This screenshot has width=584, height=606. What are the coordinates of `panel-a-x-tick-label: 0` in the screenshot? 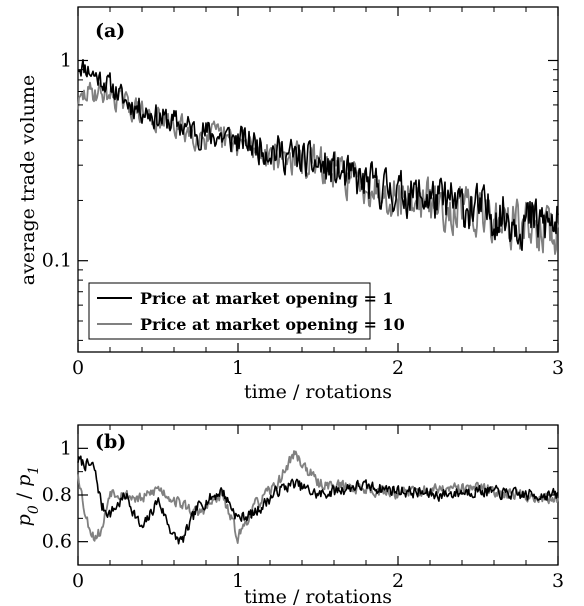 It's located at (78, 368).